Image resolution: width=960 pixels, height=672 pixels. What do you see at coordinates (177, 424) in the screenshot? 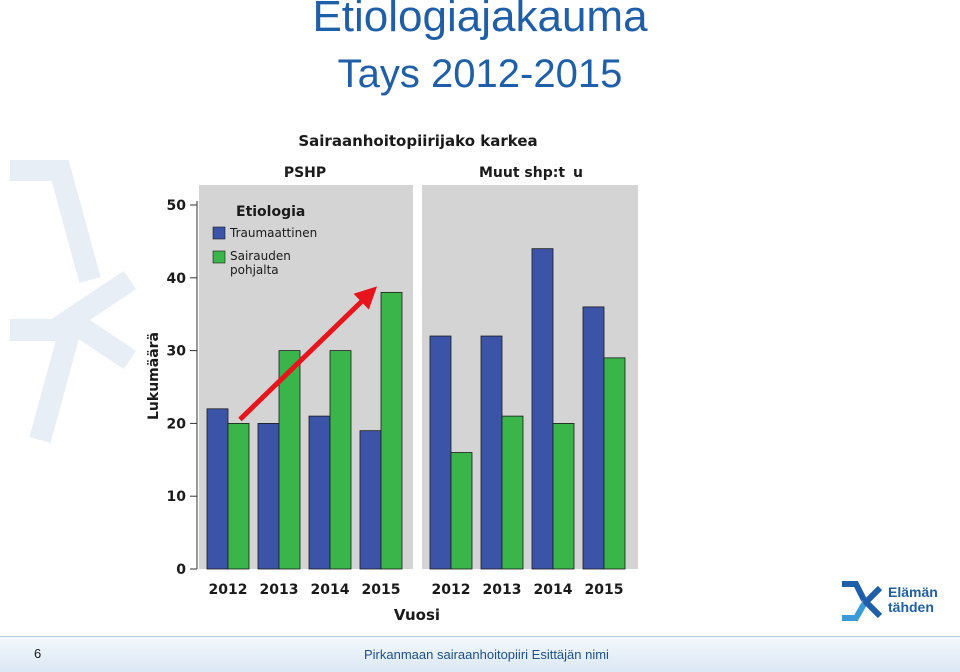
I see `y-tick-label: 20` at bounding box center [177, 424].